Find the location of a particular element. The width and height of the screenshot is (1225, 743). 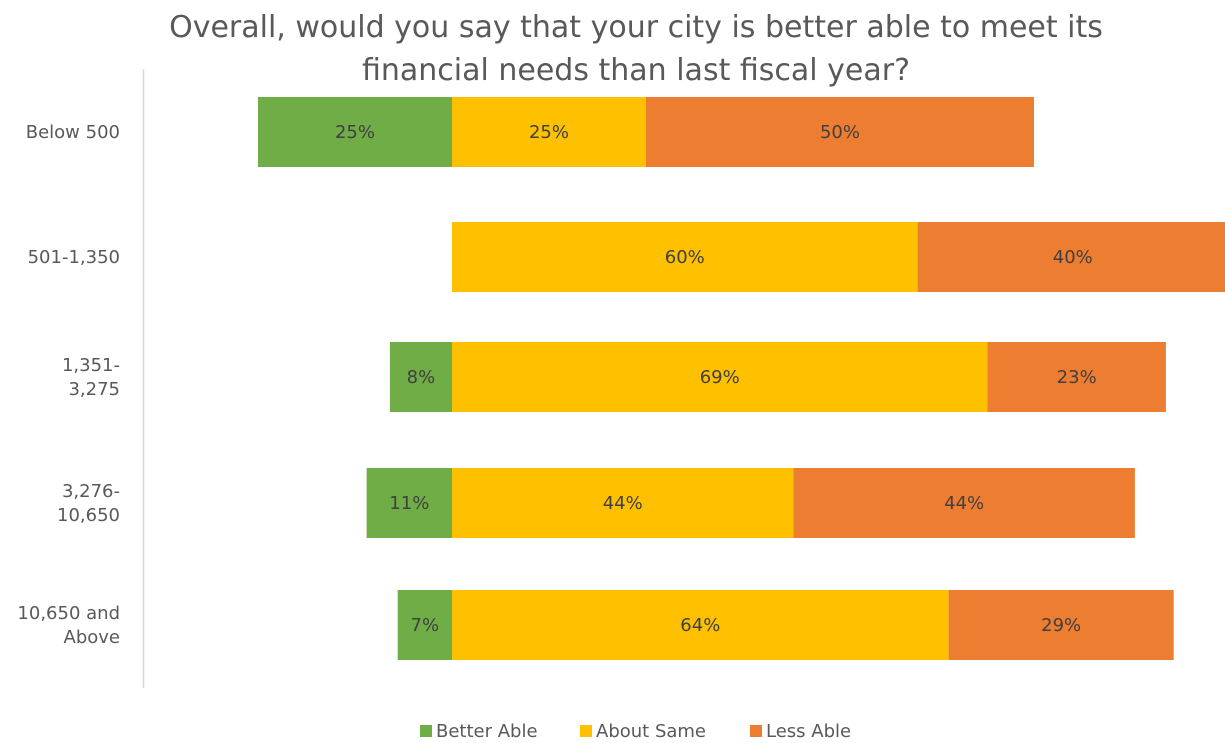

legend-entry: Less Able is located at coordinates (808, 731).